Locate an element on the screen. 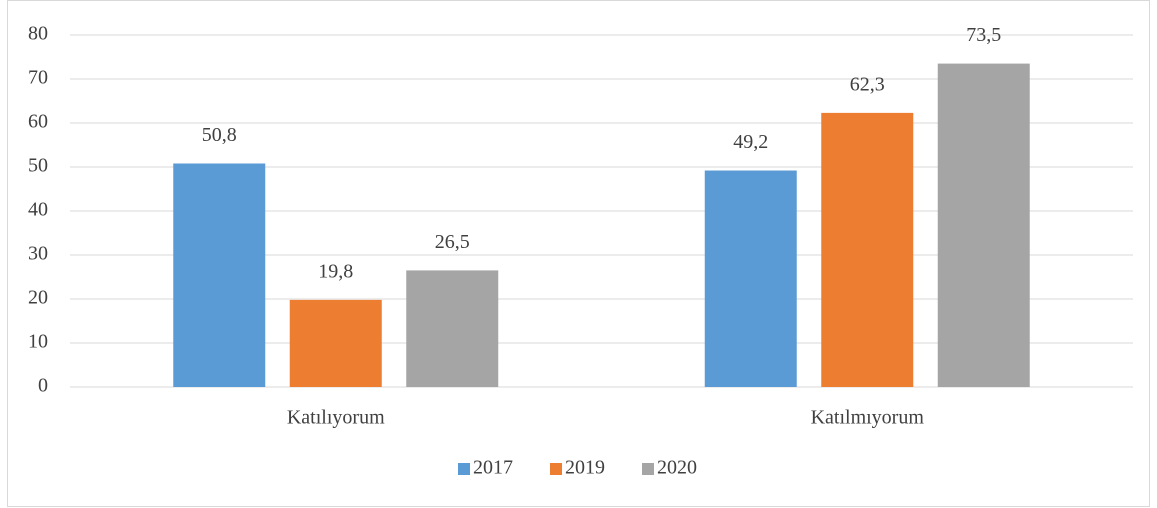 Image resolution: width=1157 pixels, height=508 pixels. legend-label: 2017 is located at coordinates (493, 468).